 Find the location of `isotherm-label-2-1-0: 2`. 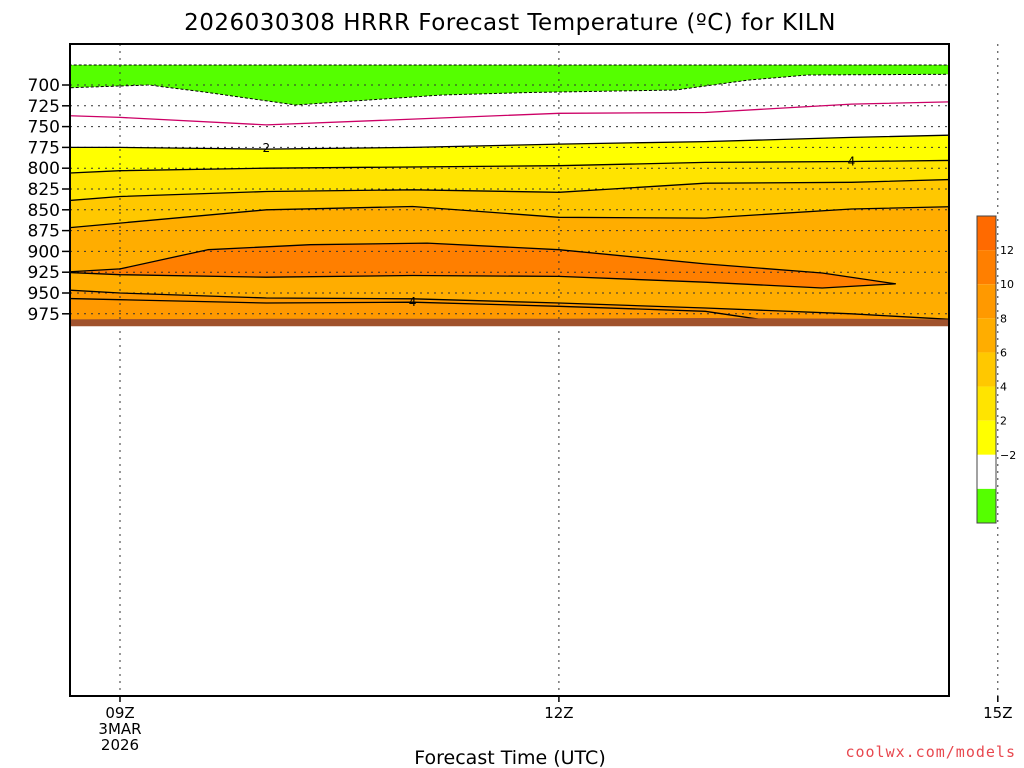

isotherm-label-2-1-0: 2 is located at coordinates (266, 148).